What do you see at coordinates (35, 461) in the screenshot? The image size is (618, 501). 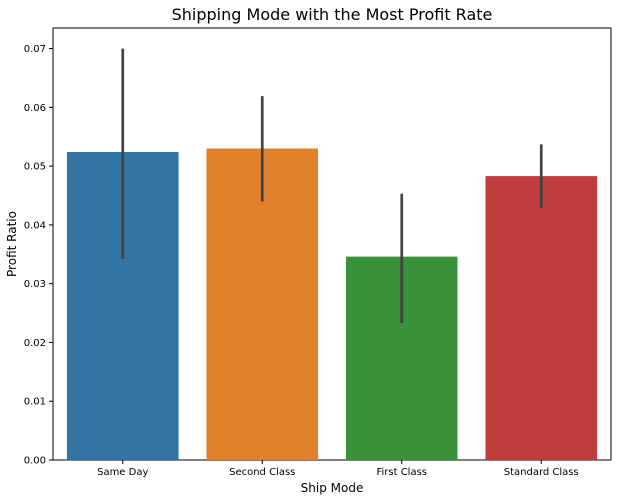 I see `y-tick-label: 0.00` at bounding box center [35, 461].